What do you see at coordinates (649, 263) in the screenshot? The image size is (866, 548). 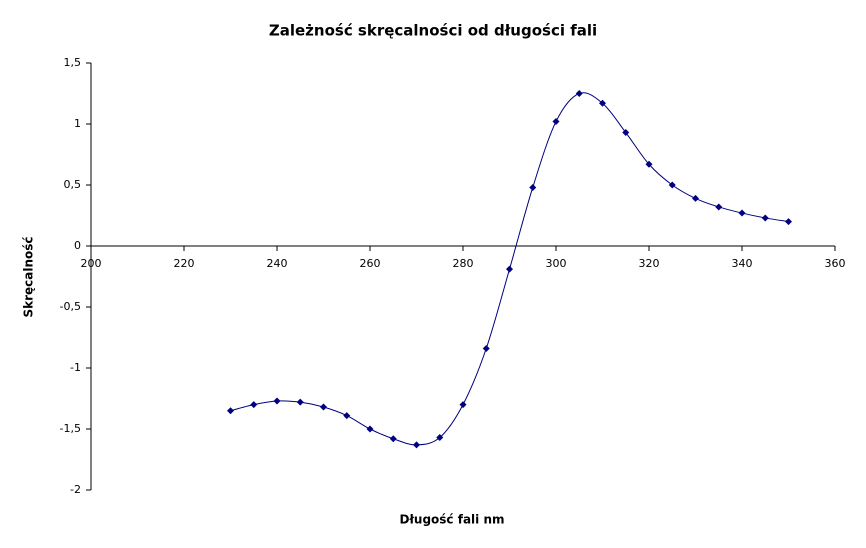 I see `x-tick-label: 320` at bounding box center [649, 263].